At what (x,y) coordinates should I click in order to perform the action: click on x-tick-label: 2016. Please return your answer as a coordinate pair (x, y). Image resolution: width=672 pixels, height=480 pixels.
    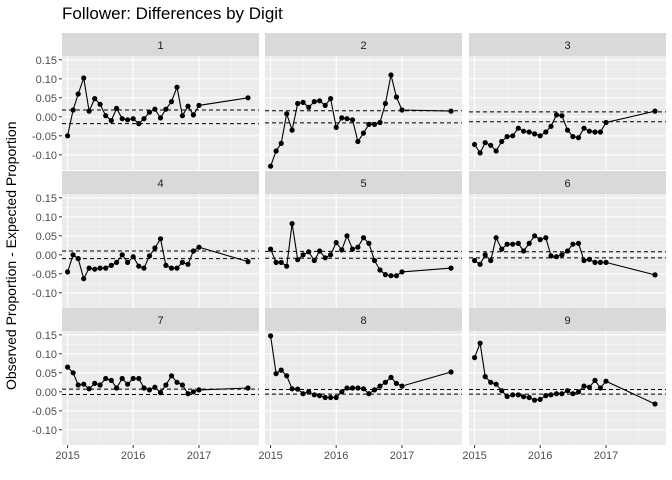
    Looking at the image, I should click on (540, 456).